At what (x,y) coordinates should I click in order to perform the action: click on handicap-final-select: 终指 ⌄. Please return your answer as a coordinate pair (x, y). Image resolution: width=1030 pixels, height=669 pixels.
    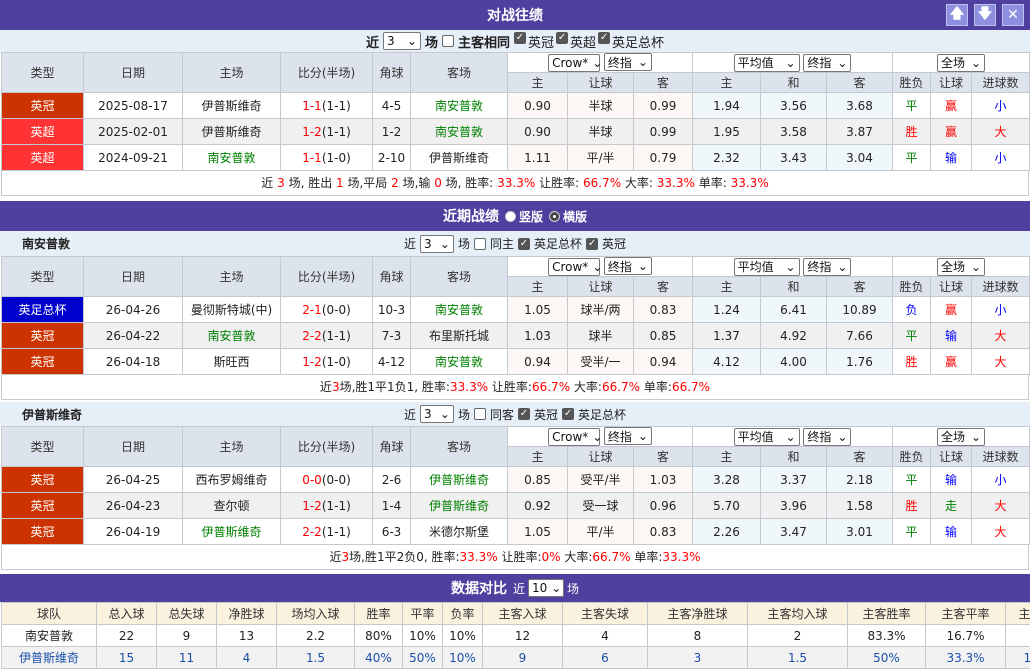
    Looking at the image, I should click on (628, 436).